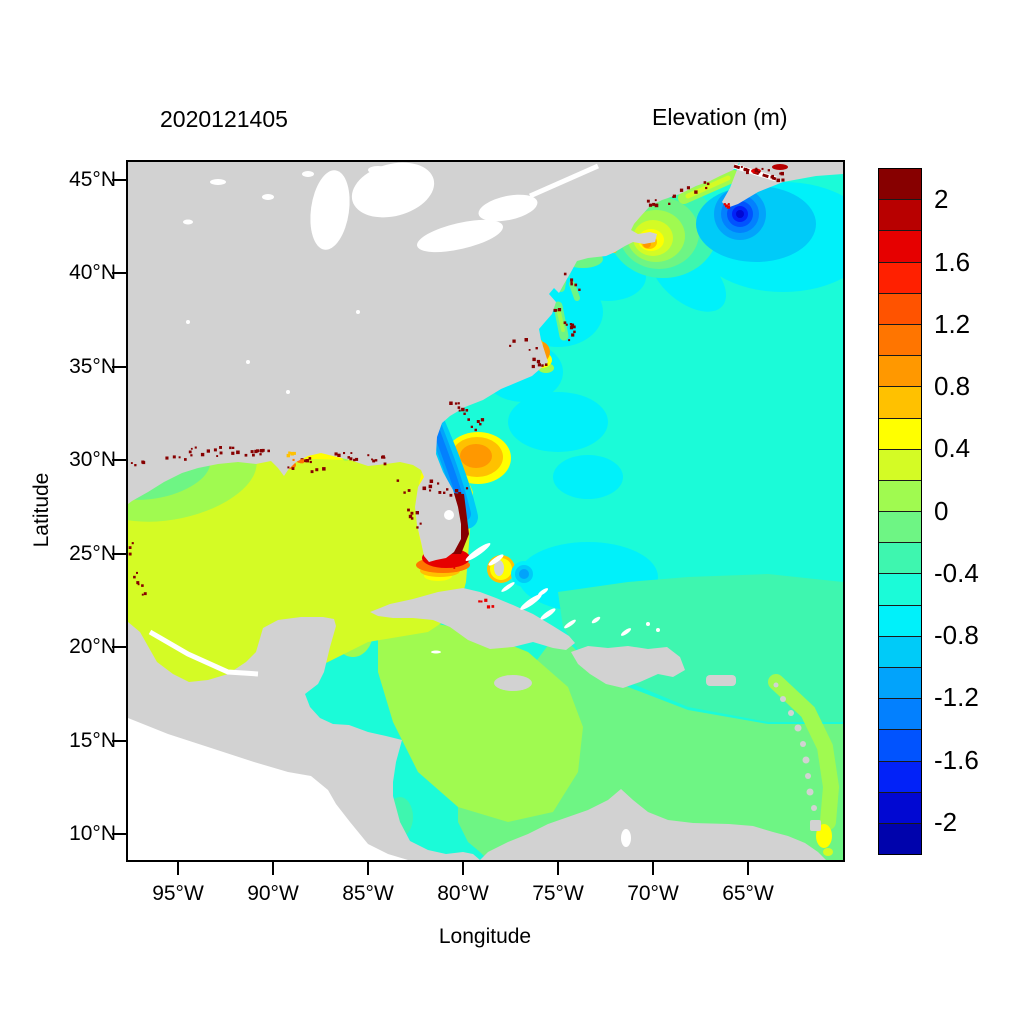 The height and width of the screenshot is (1024, 1024). I want to click on x-tick-label: 80°W, so click(463, 893).